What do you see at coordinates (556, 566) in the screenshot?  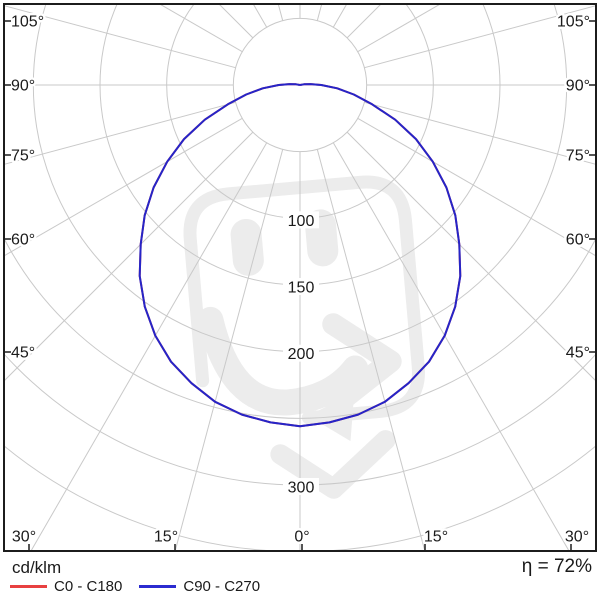 I see `efficiency-text: η = 72%` at bounding box center [556, 566].